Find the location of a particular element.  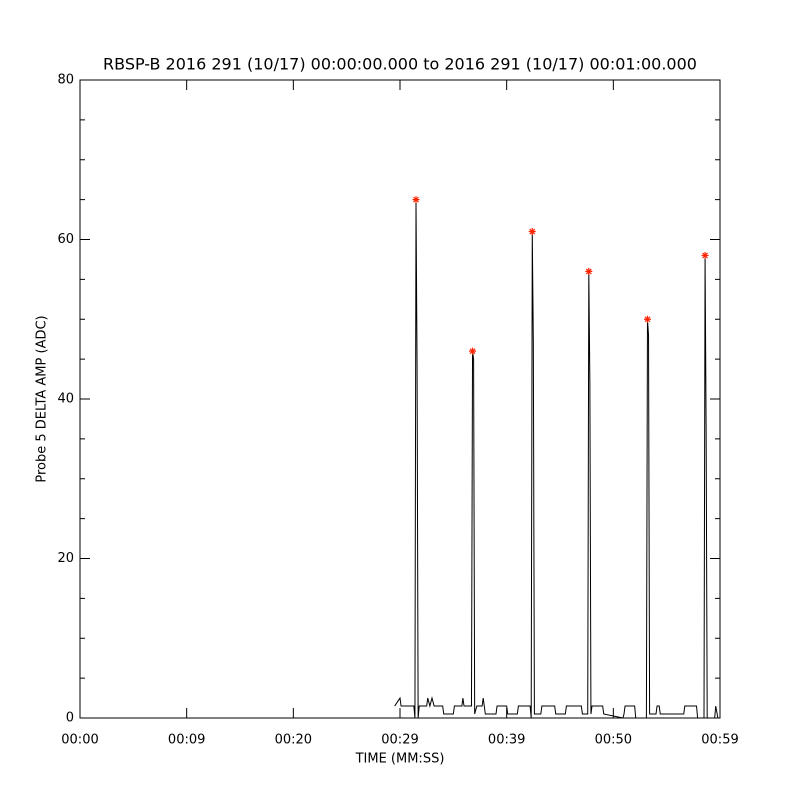

x-tick-label: 00:29 is located at coordinates (399, 740).